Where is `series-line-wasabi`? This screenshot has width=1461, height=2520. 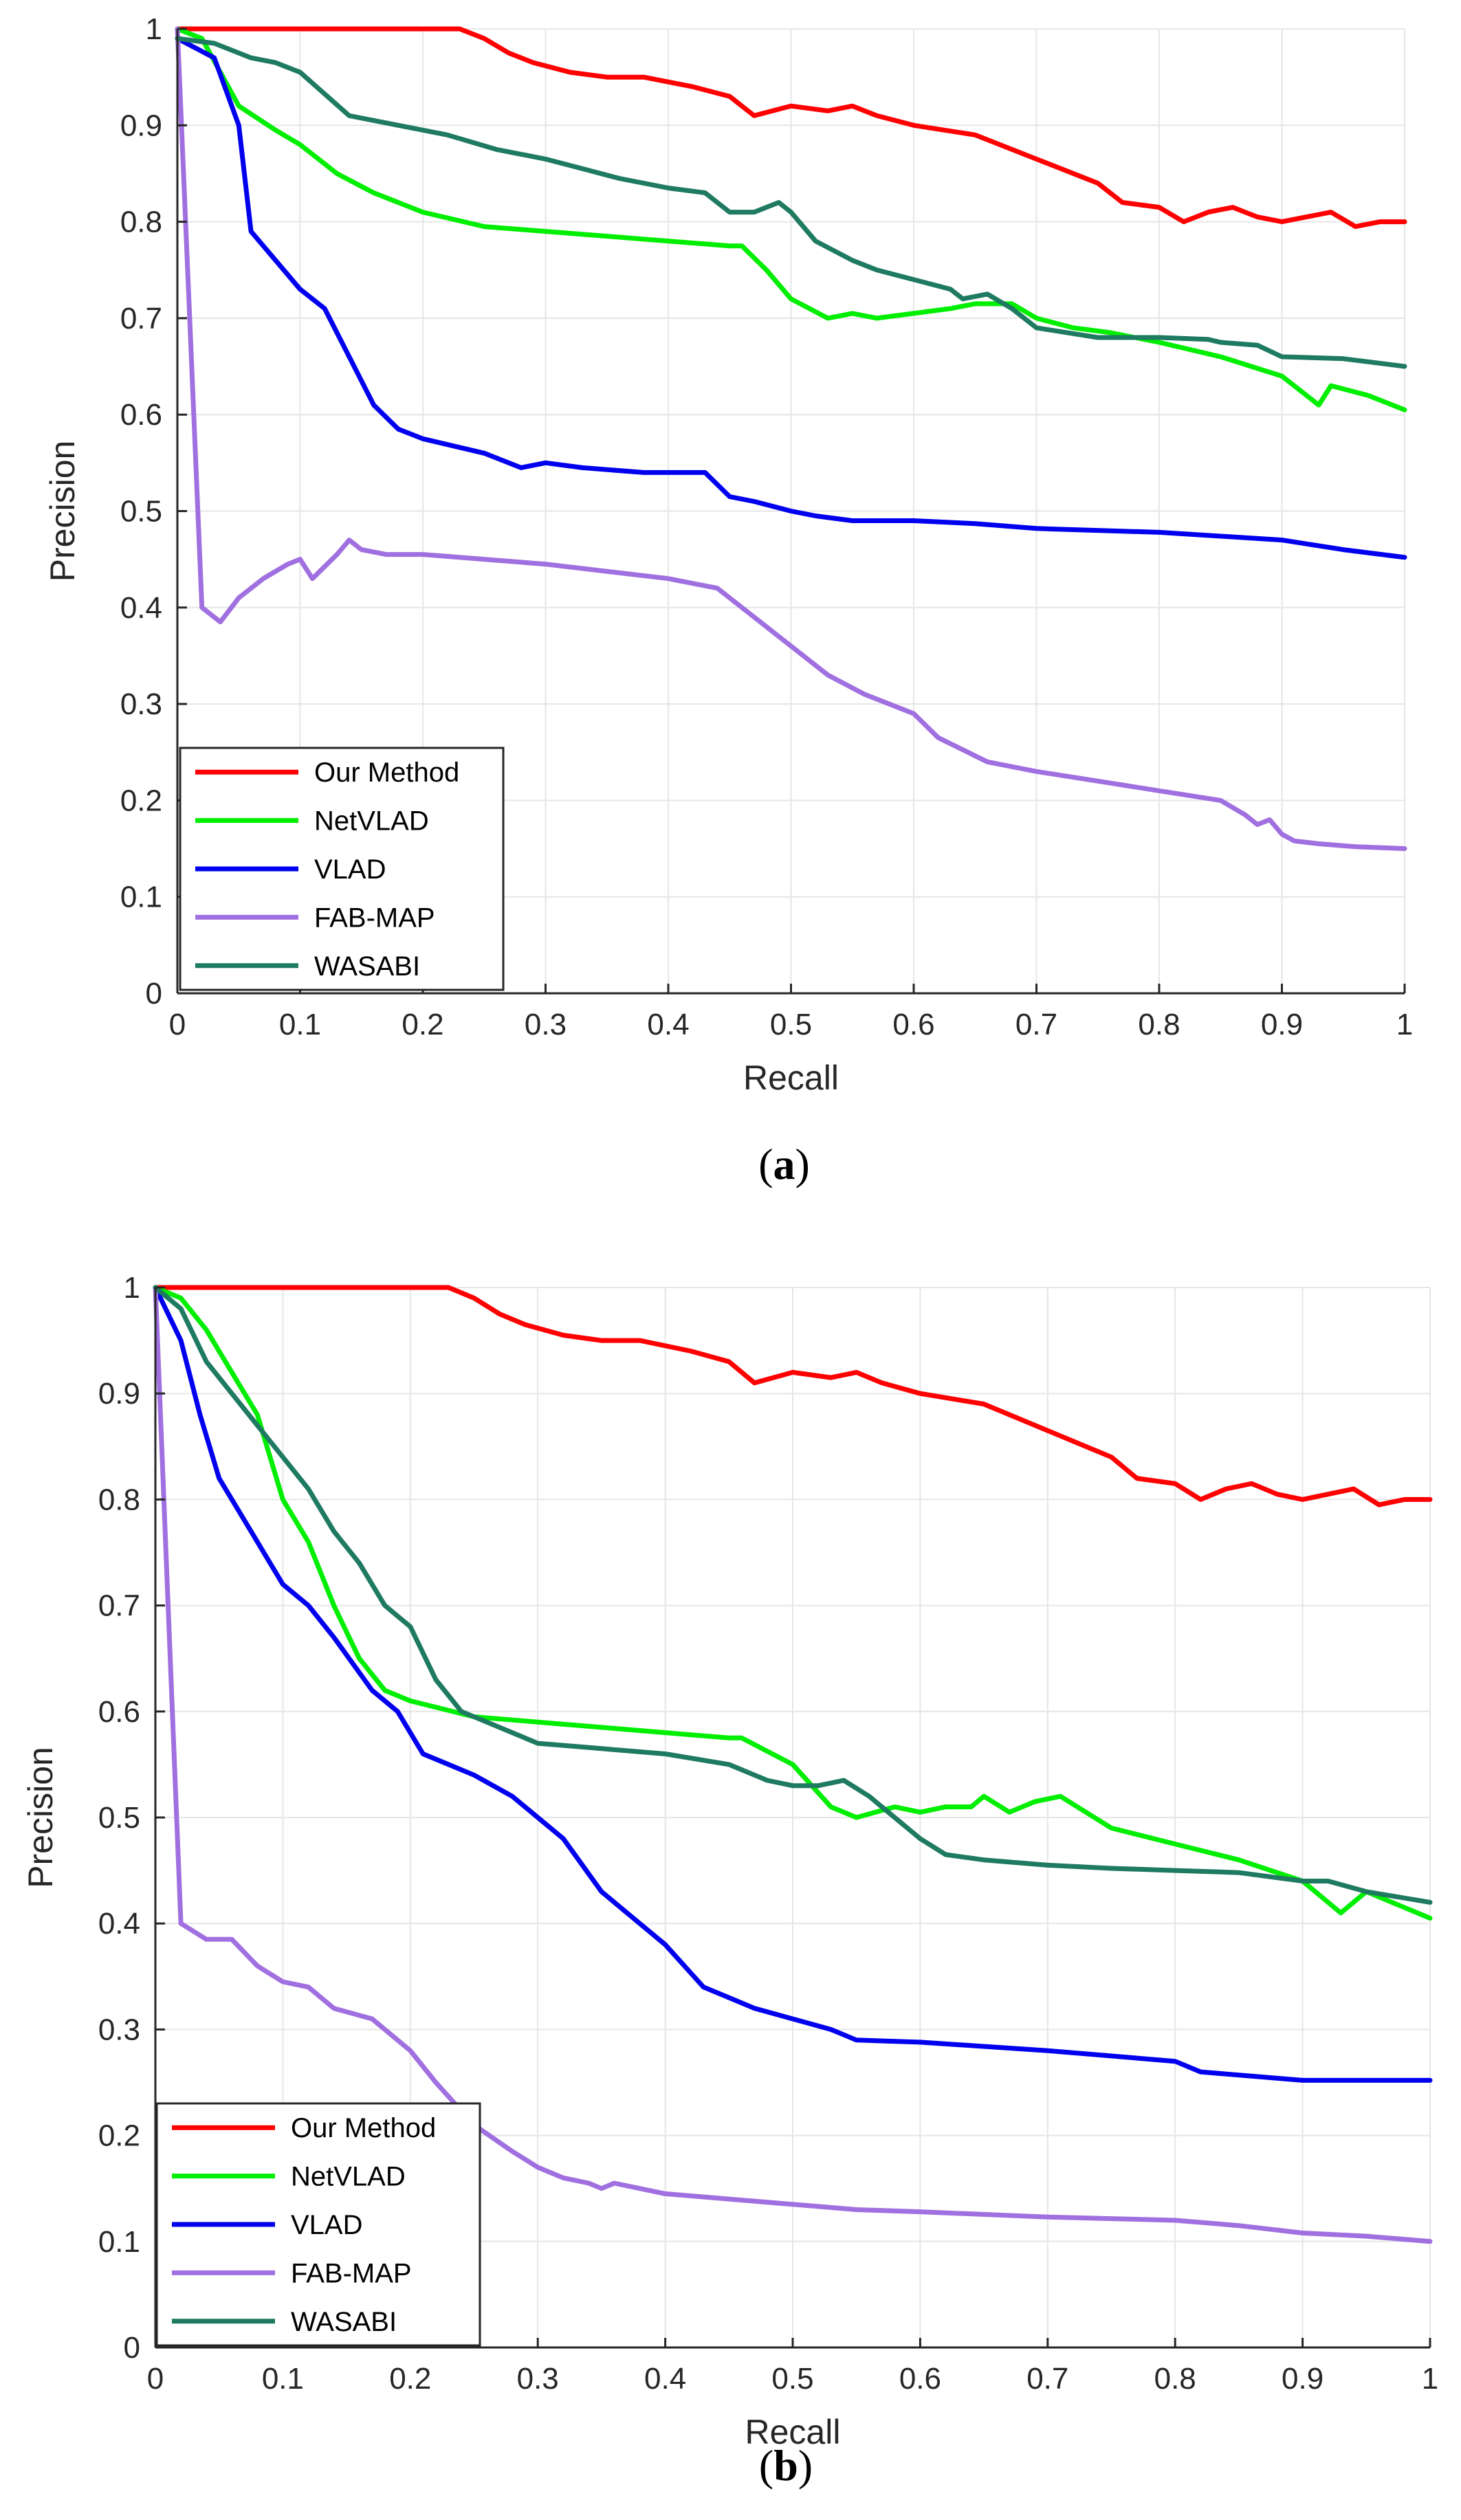 series-line-wasabi is located at coordinates (791, 202).